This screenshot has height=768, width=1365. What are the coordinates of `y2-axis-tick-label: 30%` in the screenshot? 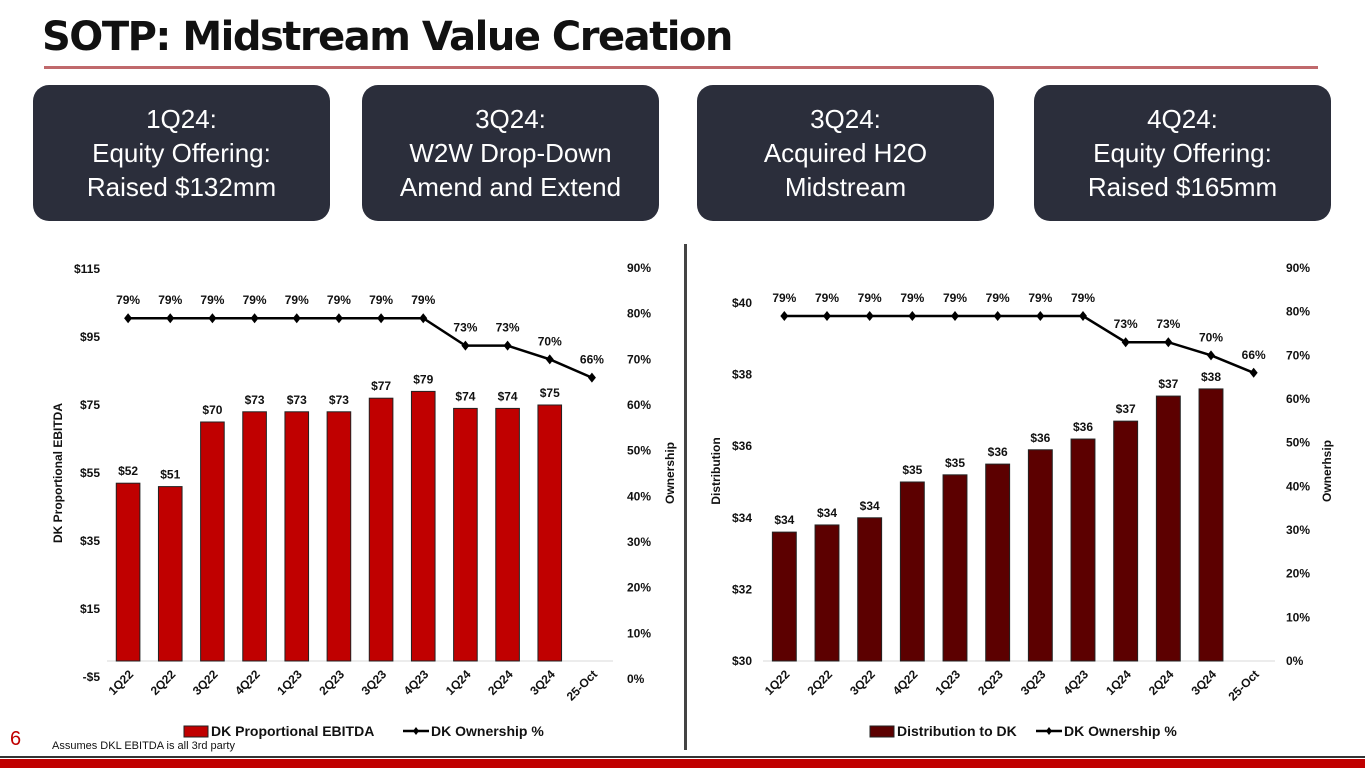 It's located at (639, 542).